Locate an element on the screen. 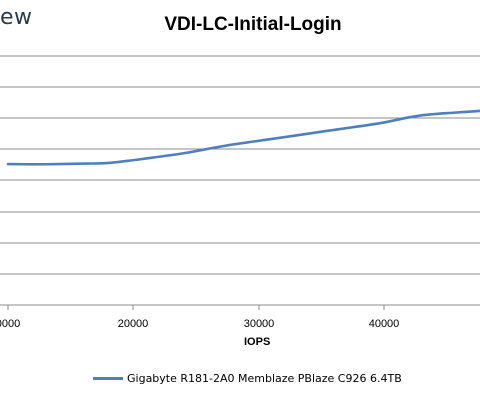  x-tick-label: 30000 is located at coordinates (259, 324).